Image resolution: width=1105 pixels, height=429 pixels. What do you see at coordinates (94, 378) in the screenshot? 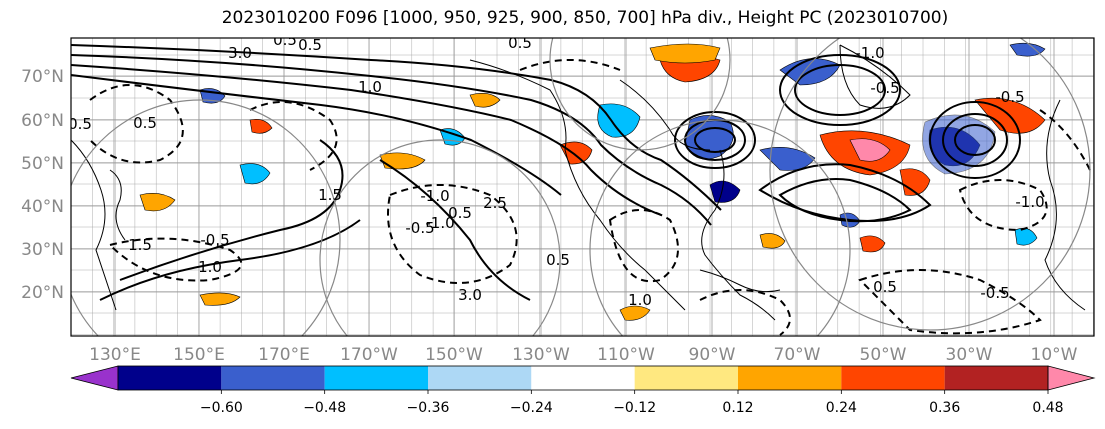
I see `colorbar-extension-low` at bounding box center [94, 378].